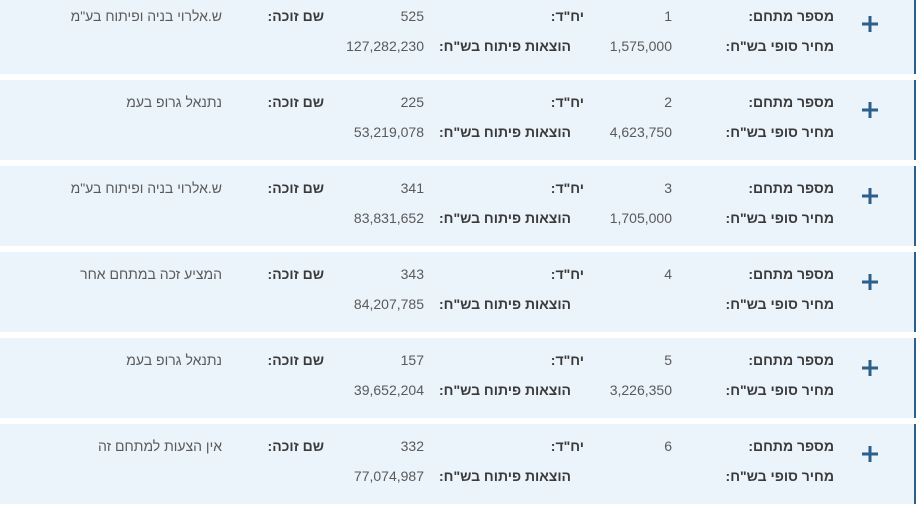 This screenshot has height=505, width=918. What do you see at coordinates (640, 46) in the screenshot?
I see `final-price-value: 1,575,000` at bounding box center [640, 46].